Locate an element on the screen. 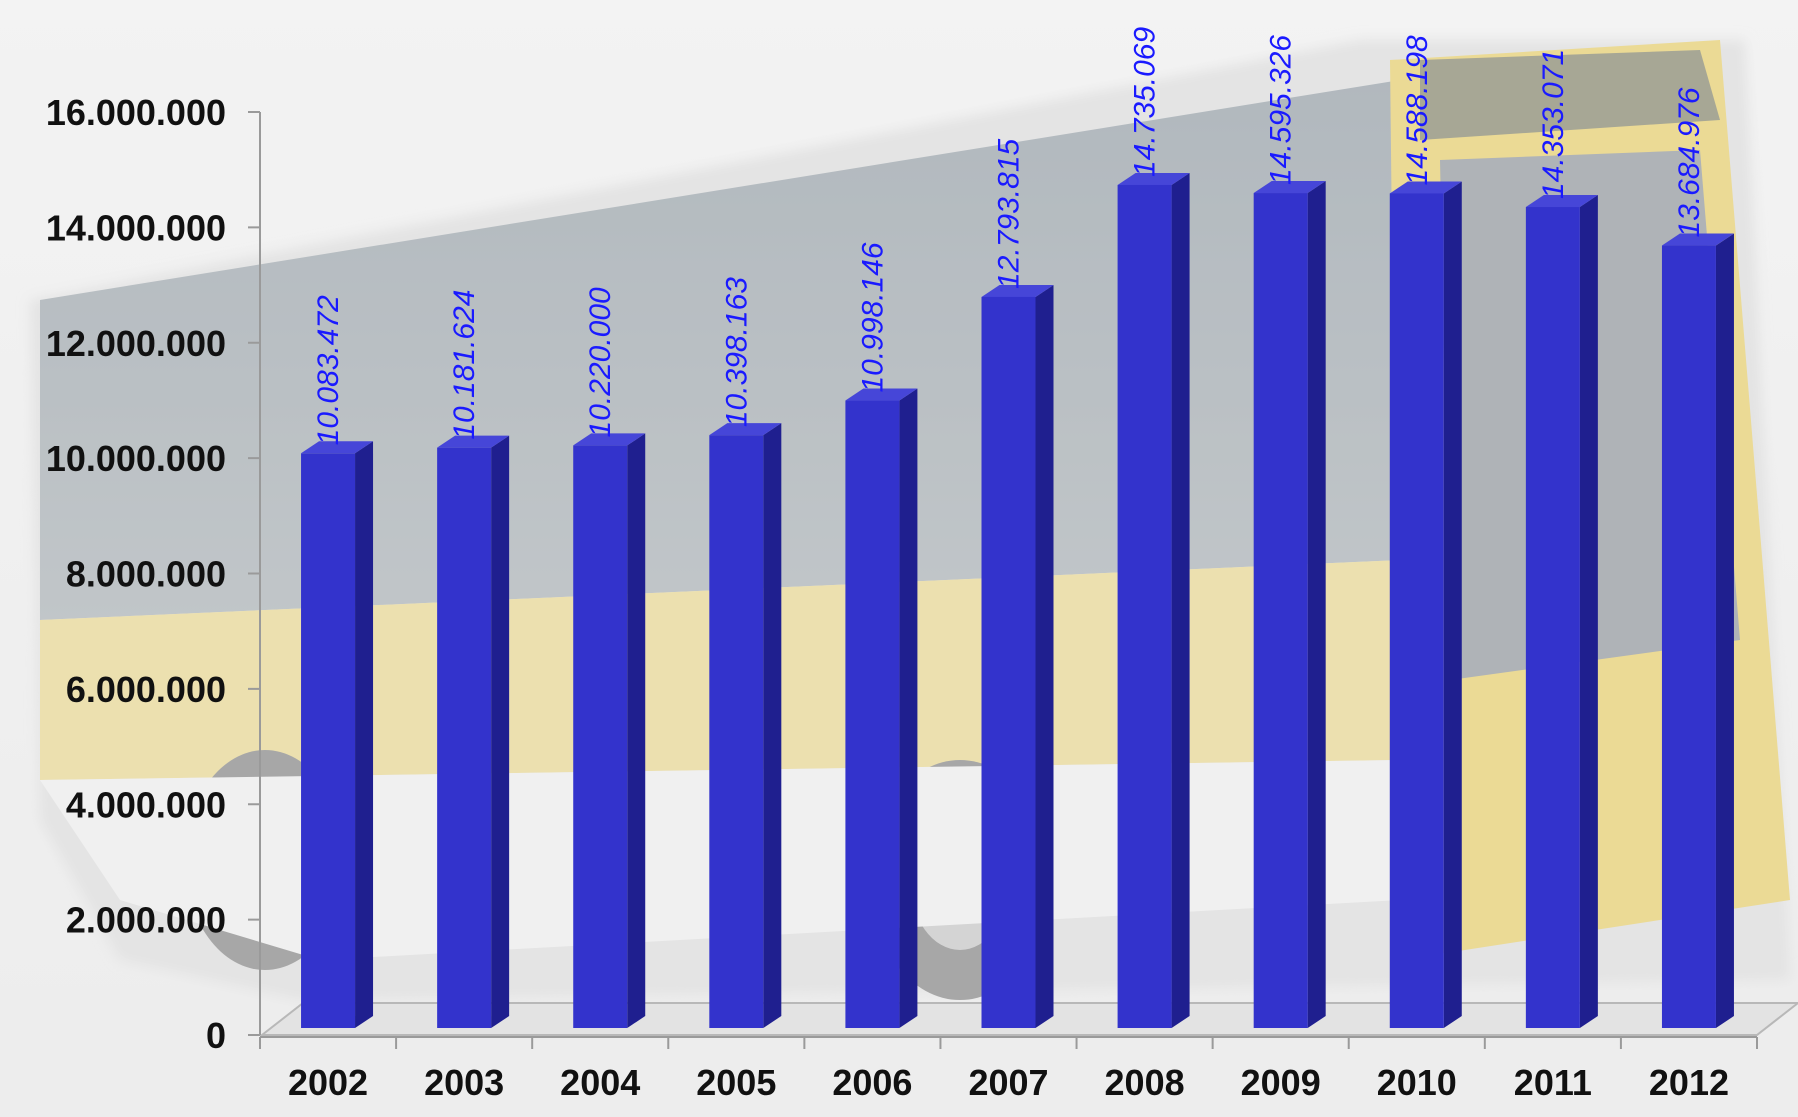 The image size is (1798, 1117). y-tick-label: 0 is located at coordinates (216, 1035).